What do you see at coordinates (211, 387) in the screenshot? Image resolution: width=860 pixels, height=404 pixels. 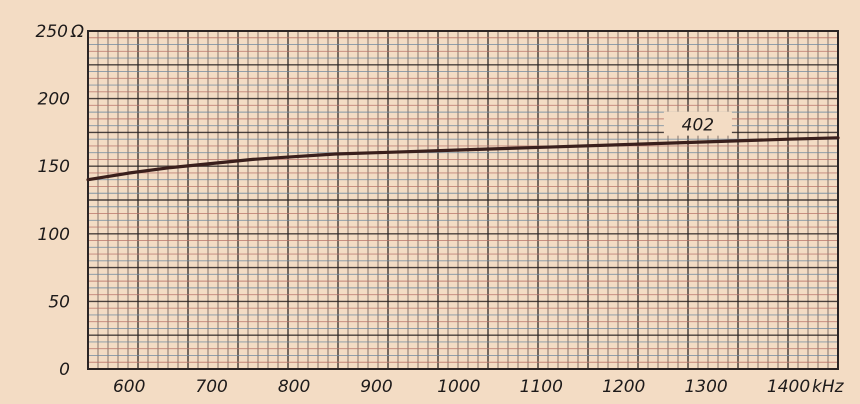 I see `x-tick-label: 700` at bounding box center [211, 387].